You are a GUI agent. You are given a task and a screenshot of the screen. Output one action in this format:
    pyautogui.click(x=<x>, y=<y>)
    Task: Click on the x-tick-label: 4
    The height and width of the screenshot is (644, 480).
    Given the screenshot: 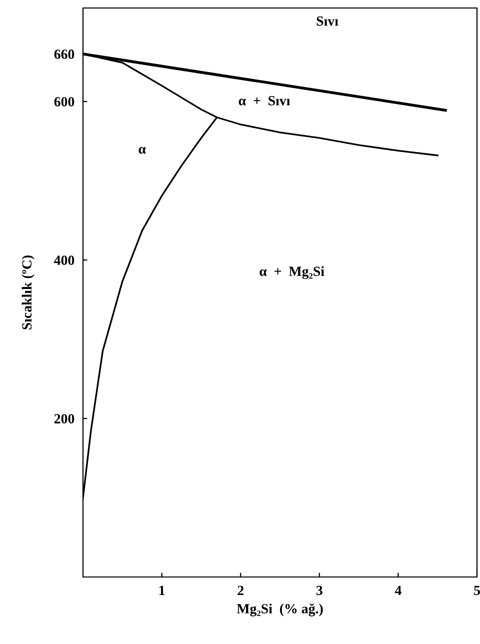 What is the action you would take?
    pyautogui.click(x=398, y=590)
    